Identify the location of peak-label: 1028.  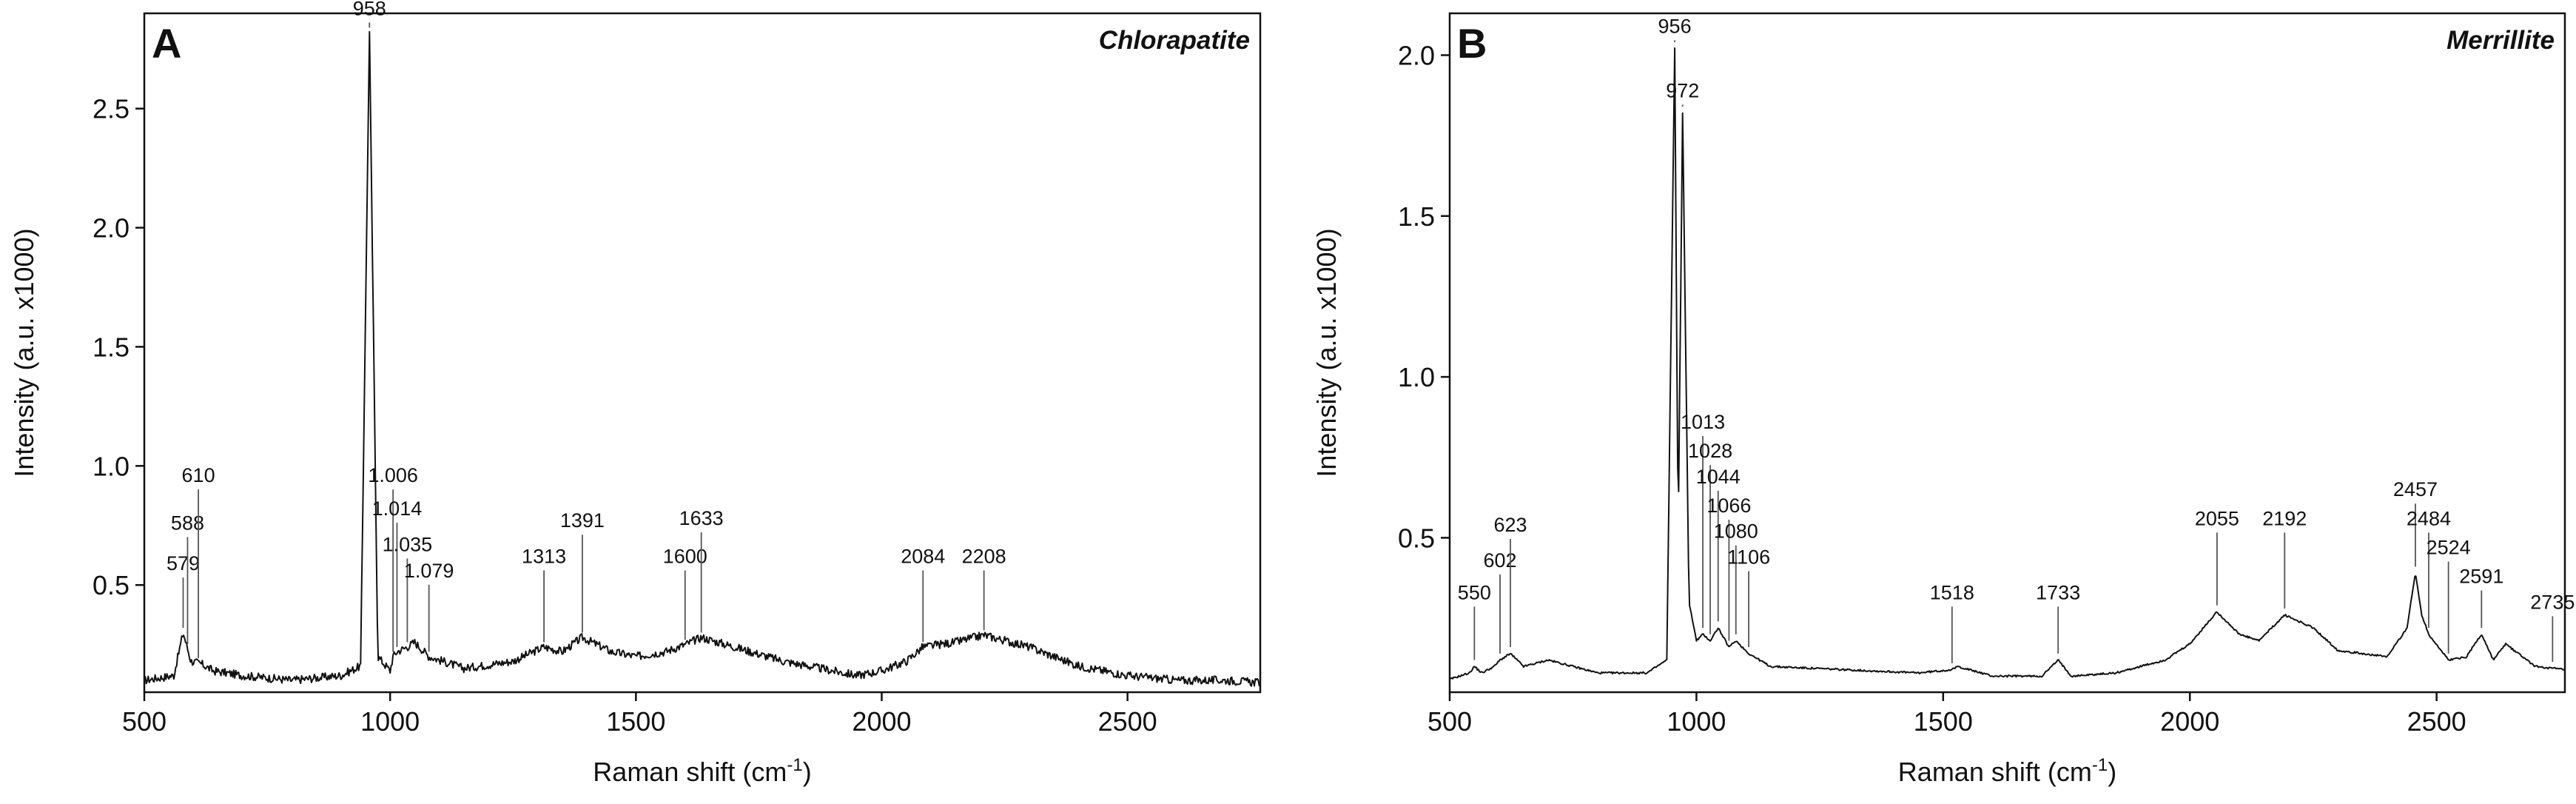
(1710, 451).